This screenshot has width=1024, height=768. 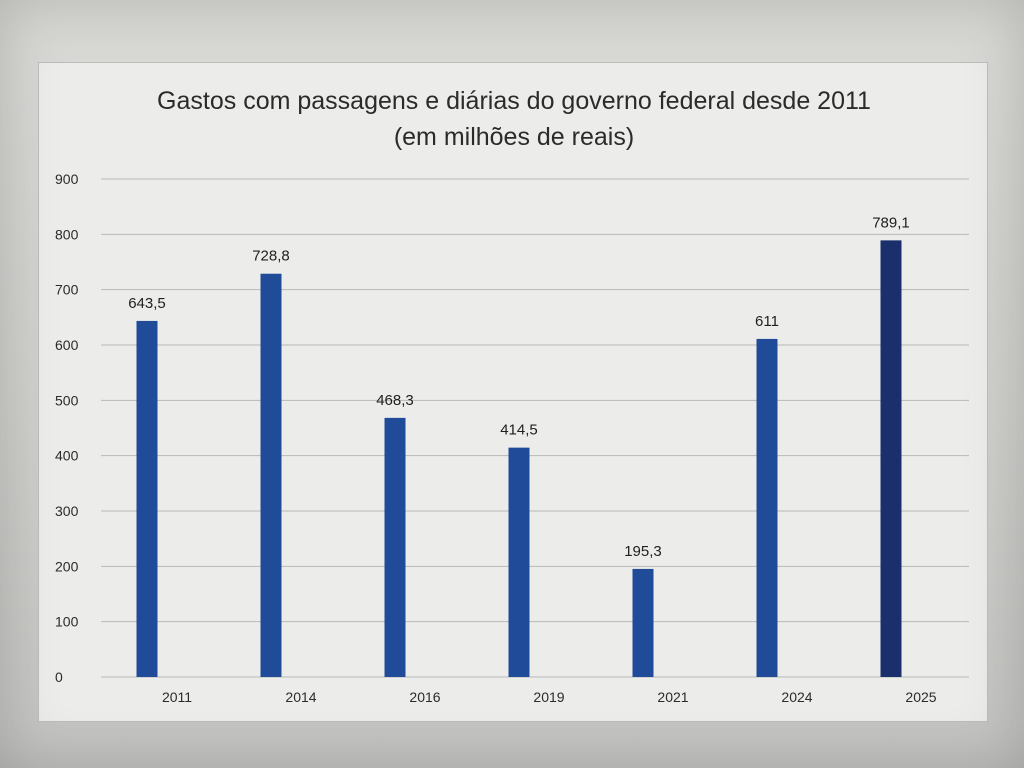 I want to click on y-tick-label: 700, so click(x=67, y=290).